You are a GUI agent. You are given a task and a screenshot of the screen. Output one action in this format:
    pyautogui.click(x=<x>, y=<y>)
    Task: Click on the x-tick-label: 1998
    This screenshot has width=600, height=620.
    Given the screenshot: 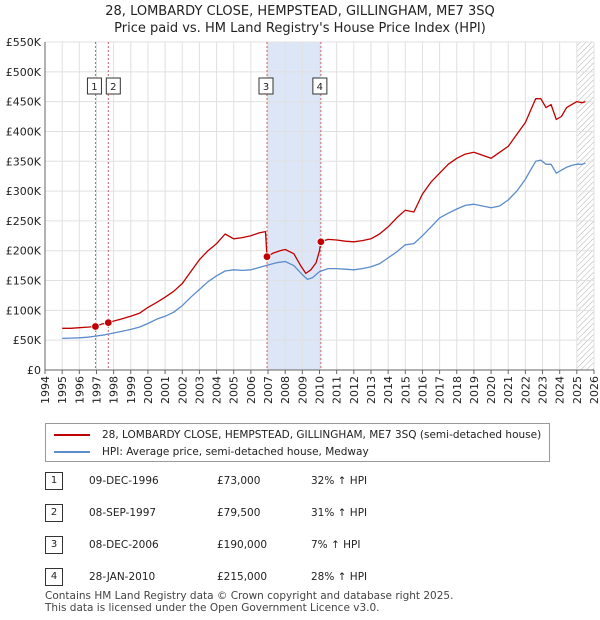 What is the action you would take?
    pyautogui.click(x=114, y=390)
    